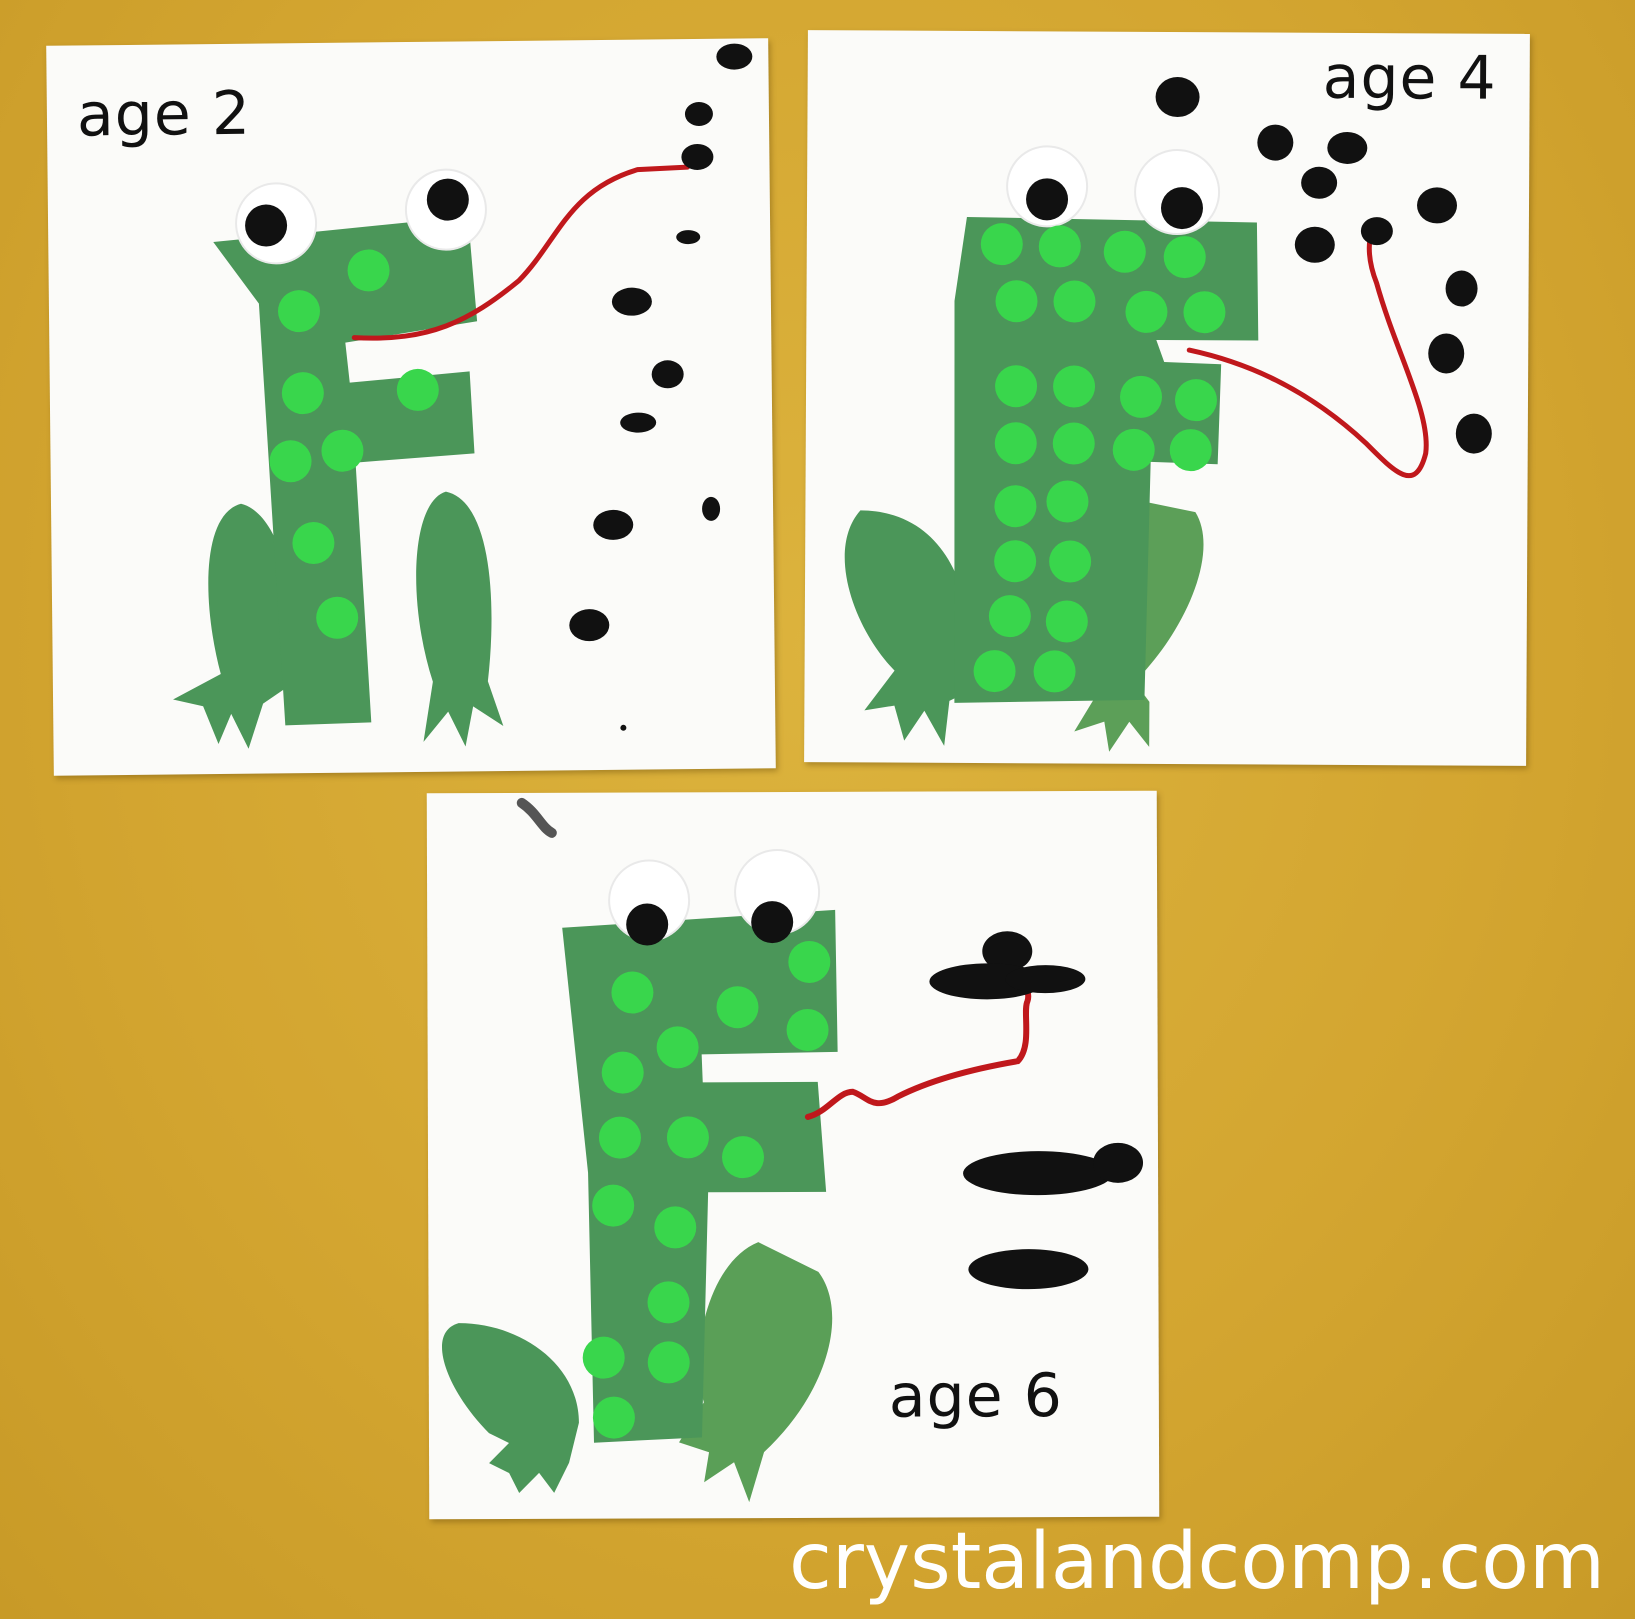 This screenshot has width=1635, height=1619. Describe the element at coordinates (164, 114) in the screenshot. I see `age-label: age 2` at that location.